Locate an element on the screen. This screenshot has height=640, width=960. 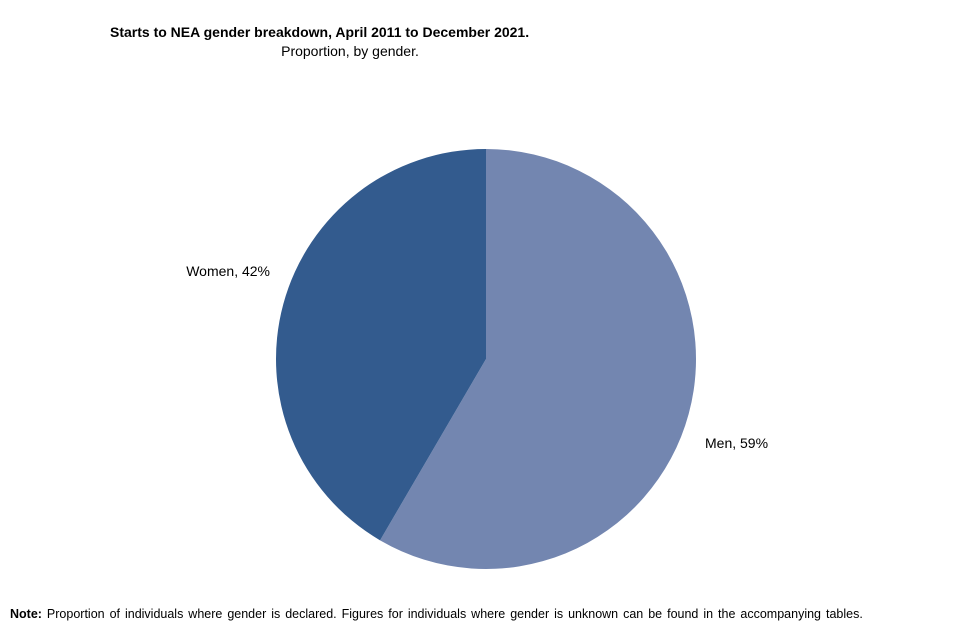
pie-slice-women is located at coordinates (381, 345).